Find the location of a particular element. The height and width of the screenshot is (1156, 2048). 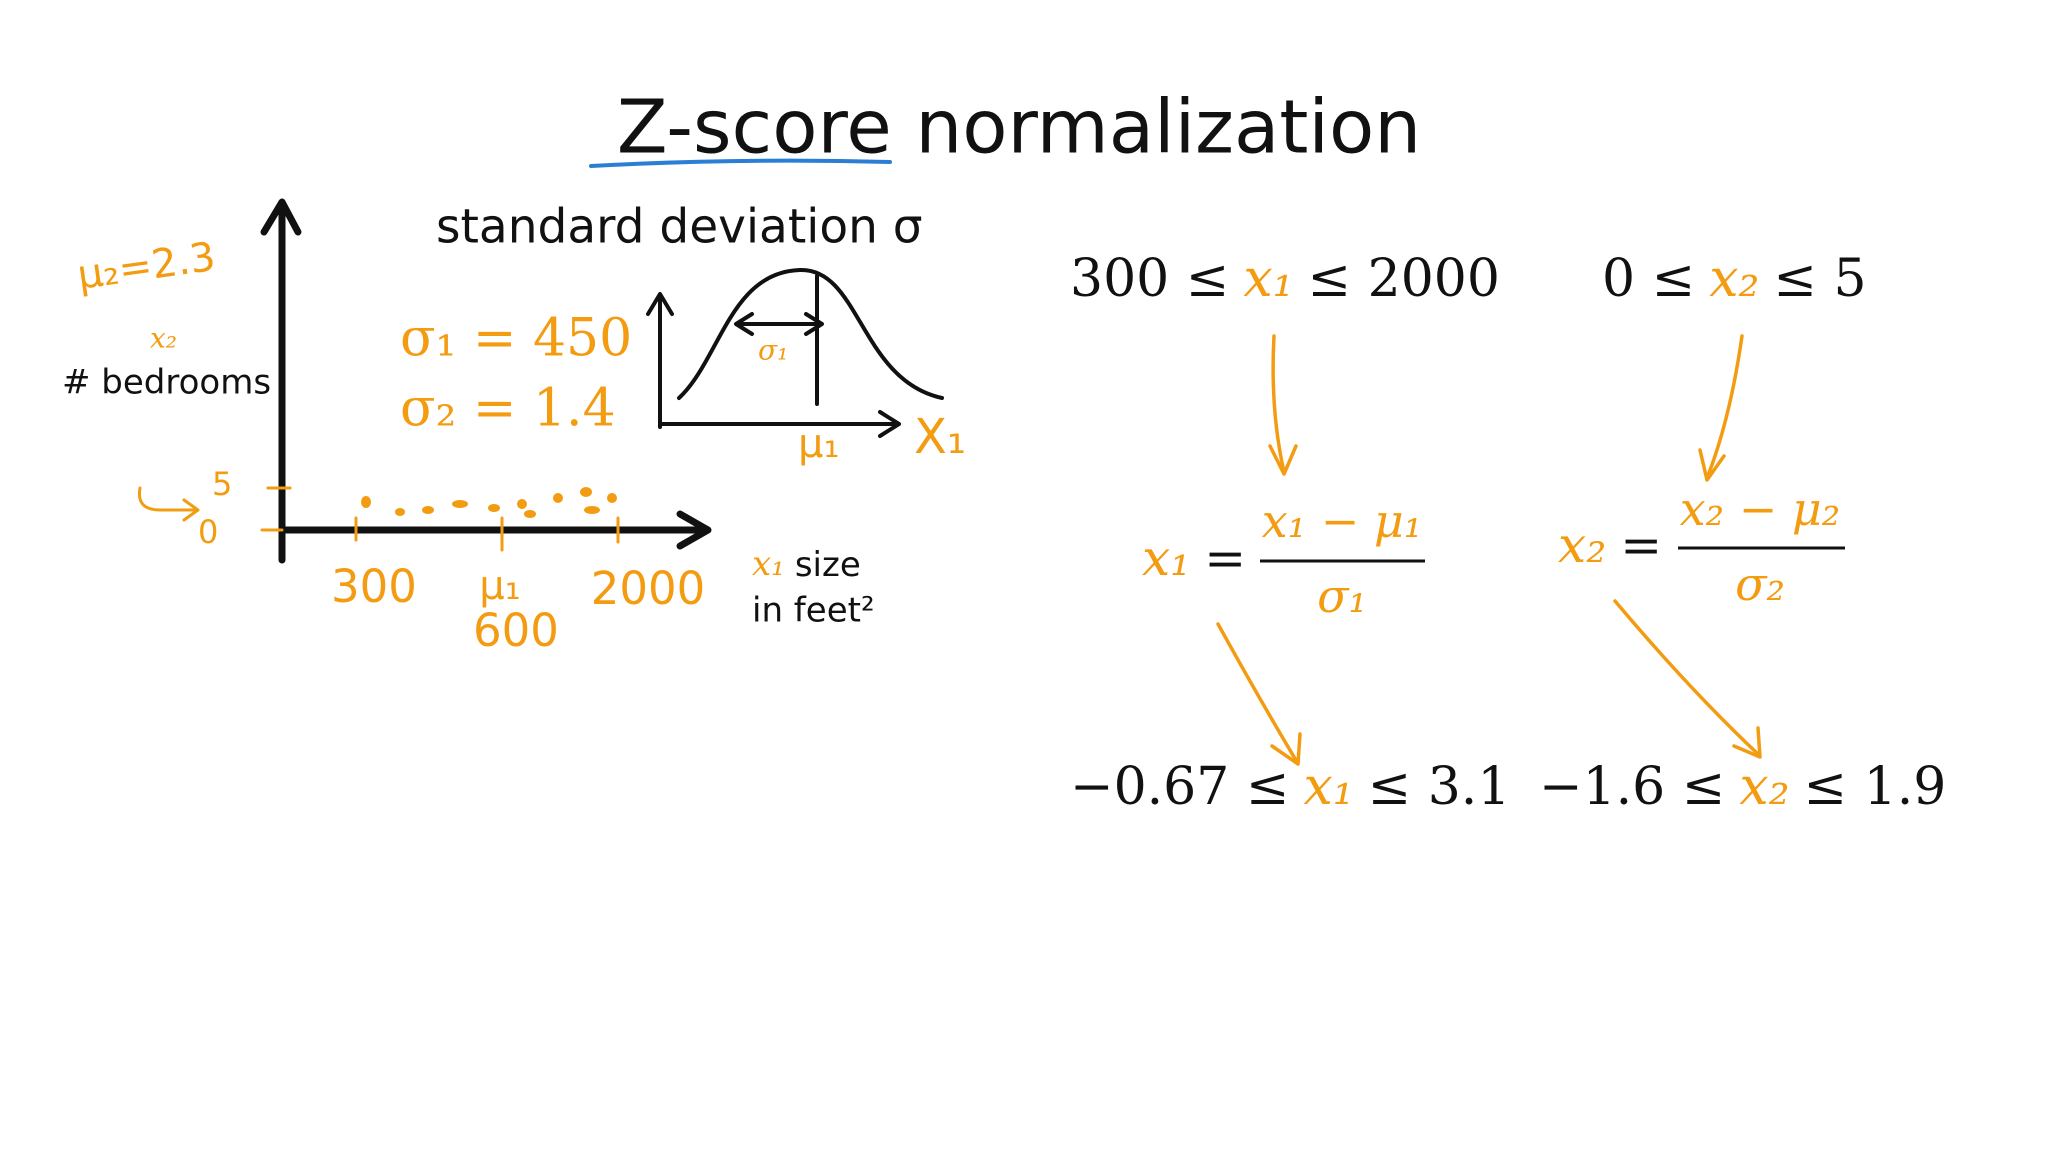

x-tick-label: 600 is located at coordinates (516, 630).